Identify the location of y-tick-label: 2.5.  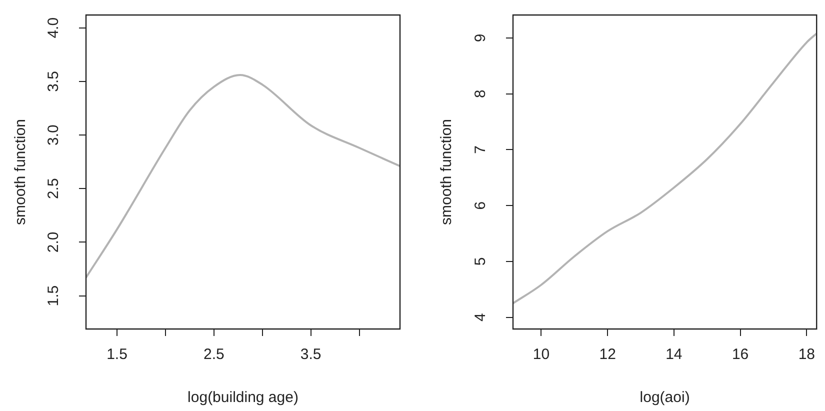
(53, 189).